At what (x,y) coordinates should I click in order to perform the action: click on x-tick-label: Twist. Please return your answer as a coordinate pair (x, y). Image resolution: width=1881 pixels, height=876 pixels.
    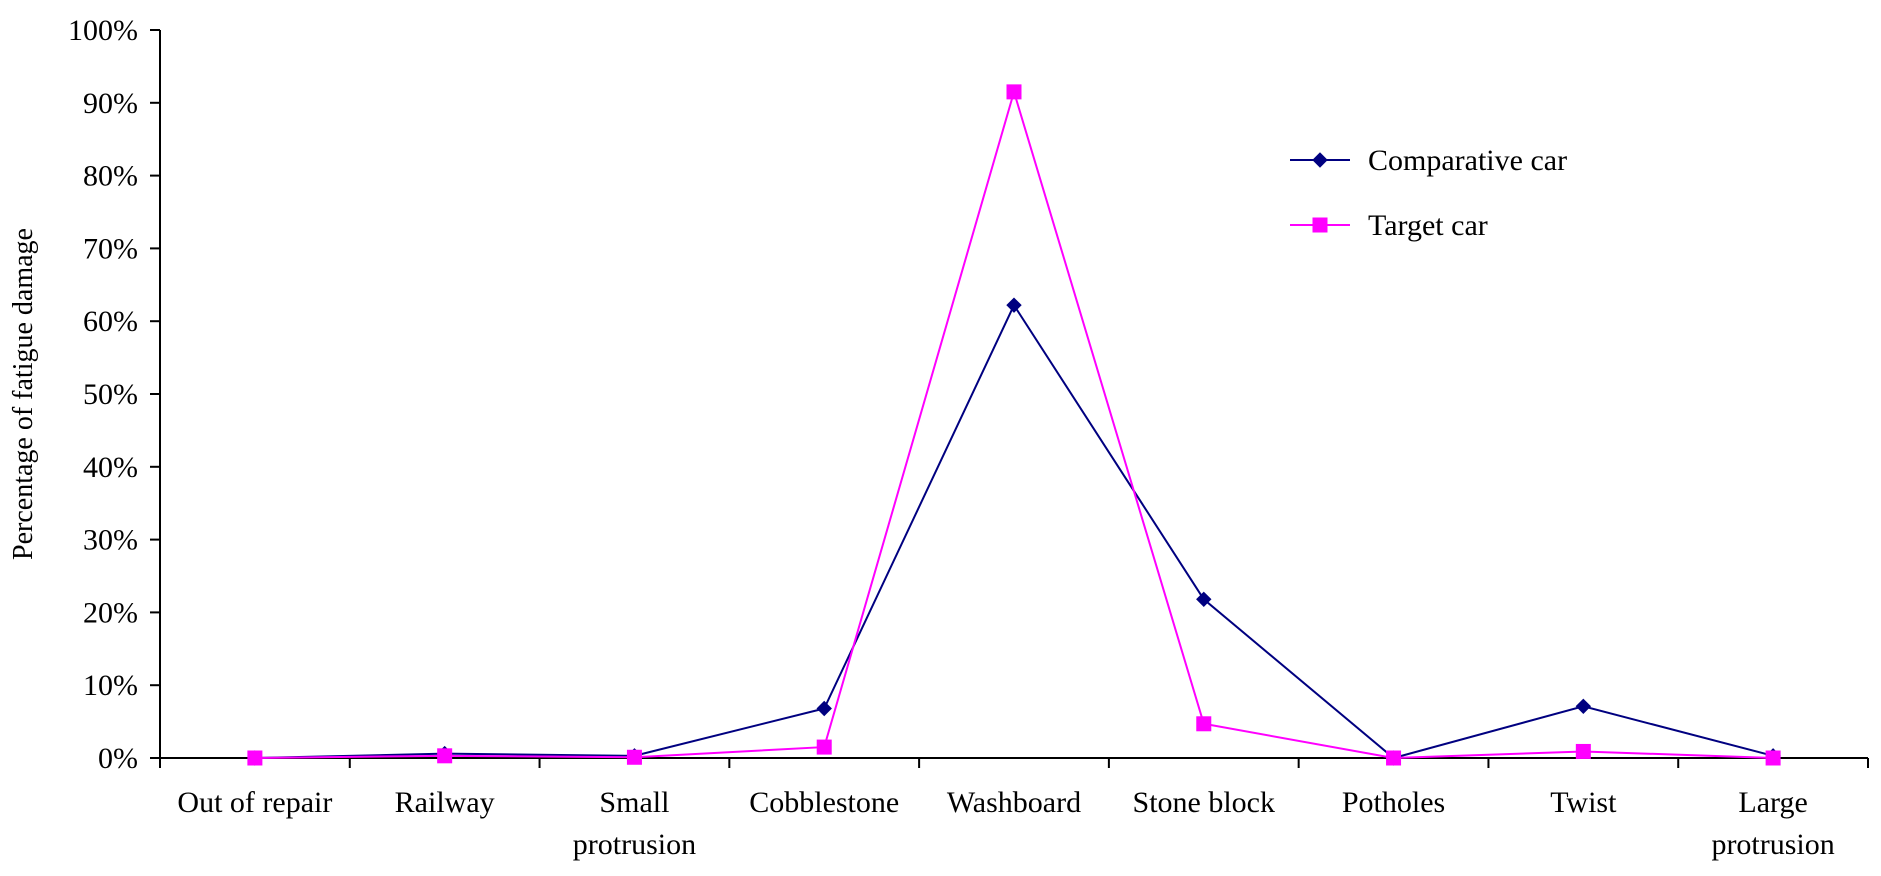
    Looking at the image, I should click on (1583, 802).